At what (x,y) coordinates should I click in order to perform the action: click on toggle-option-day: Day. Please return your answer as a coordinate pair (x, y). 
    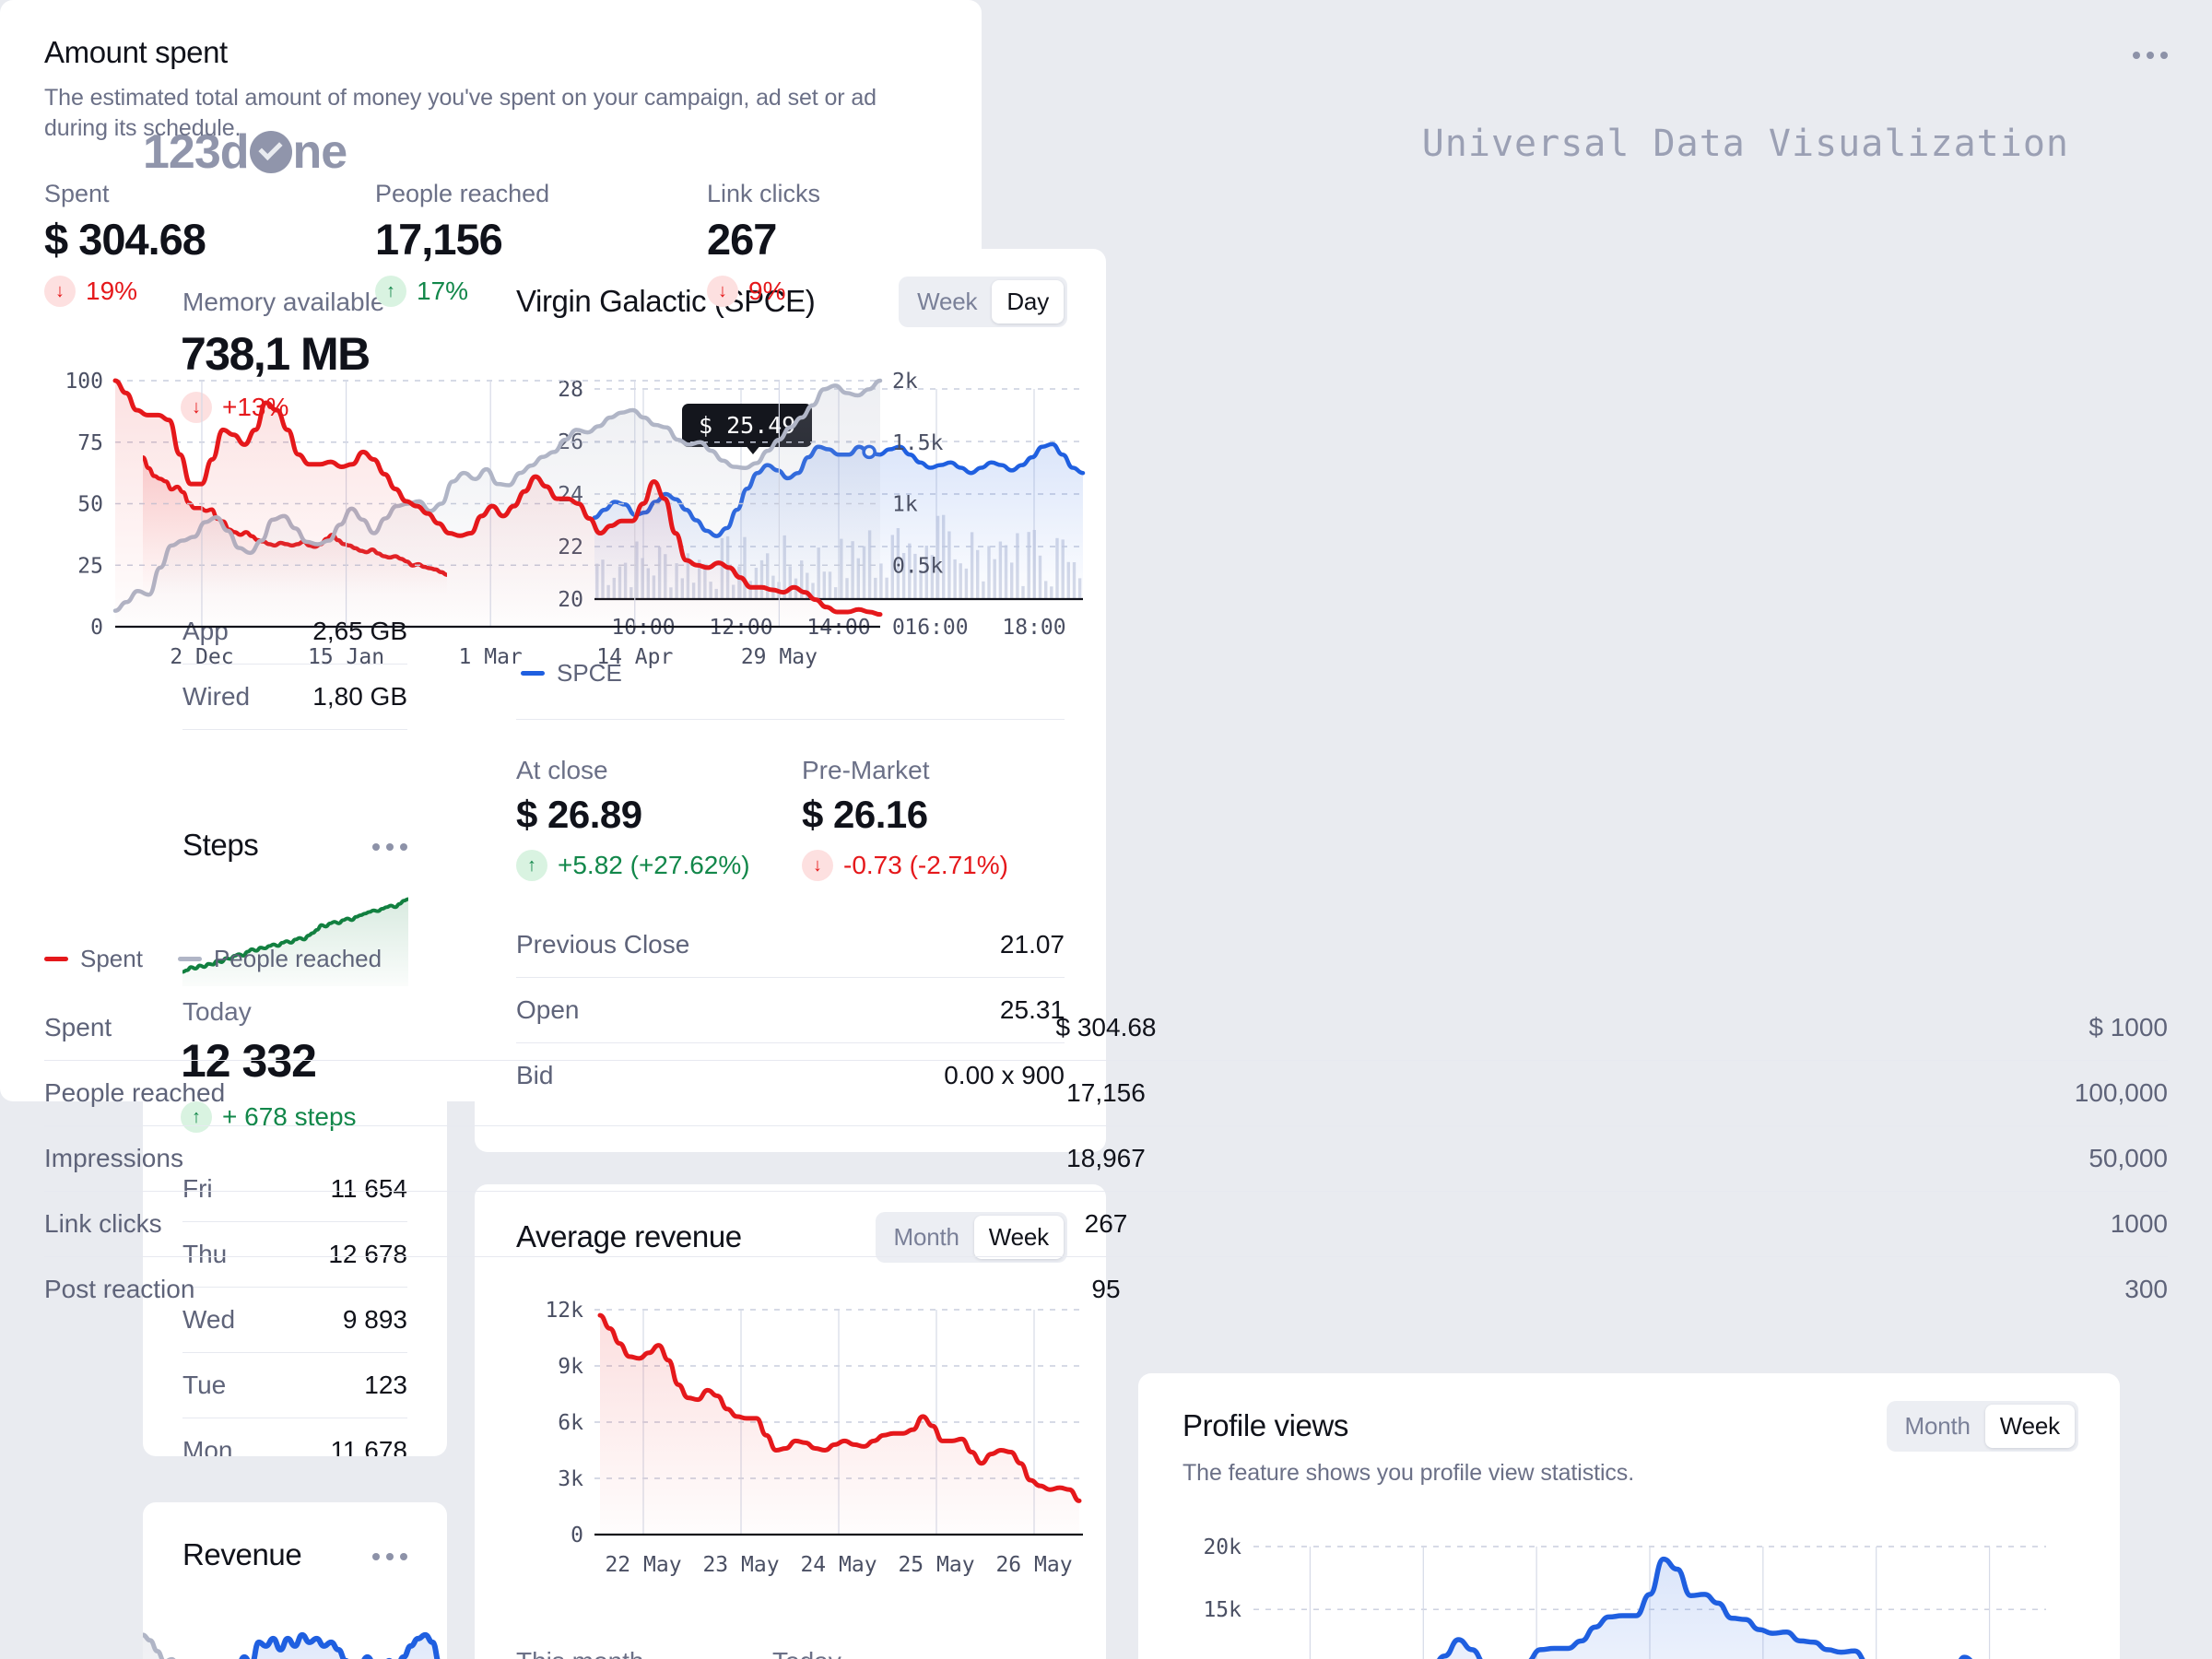
    Looking at the image, I should click on (1028, 302).